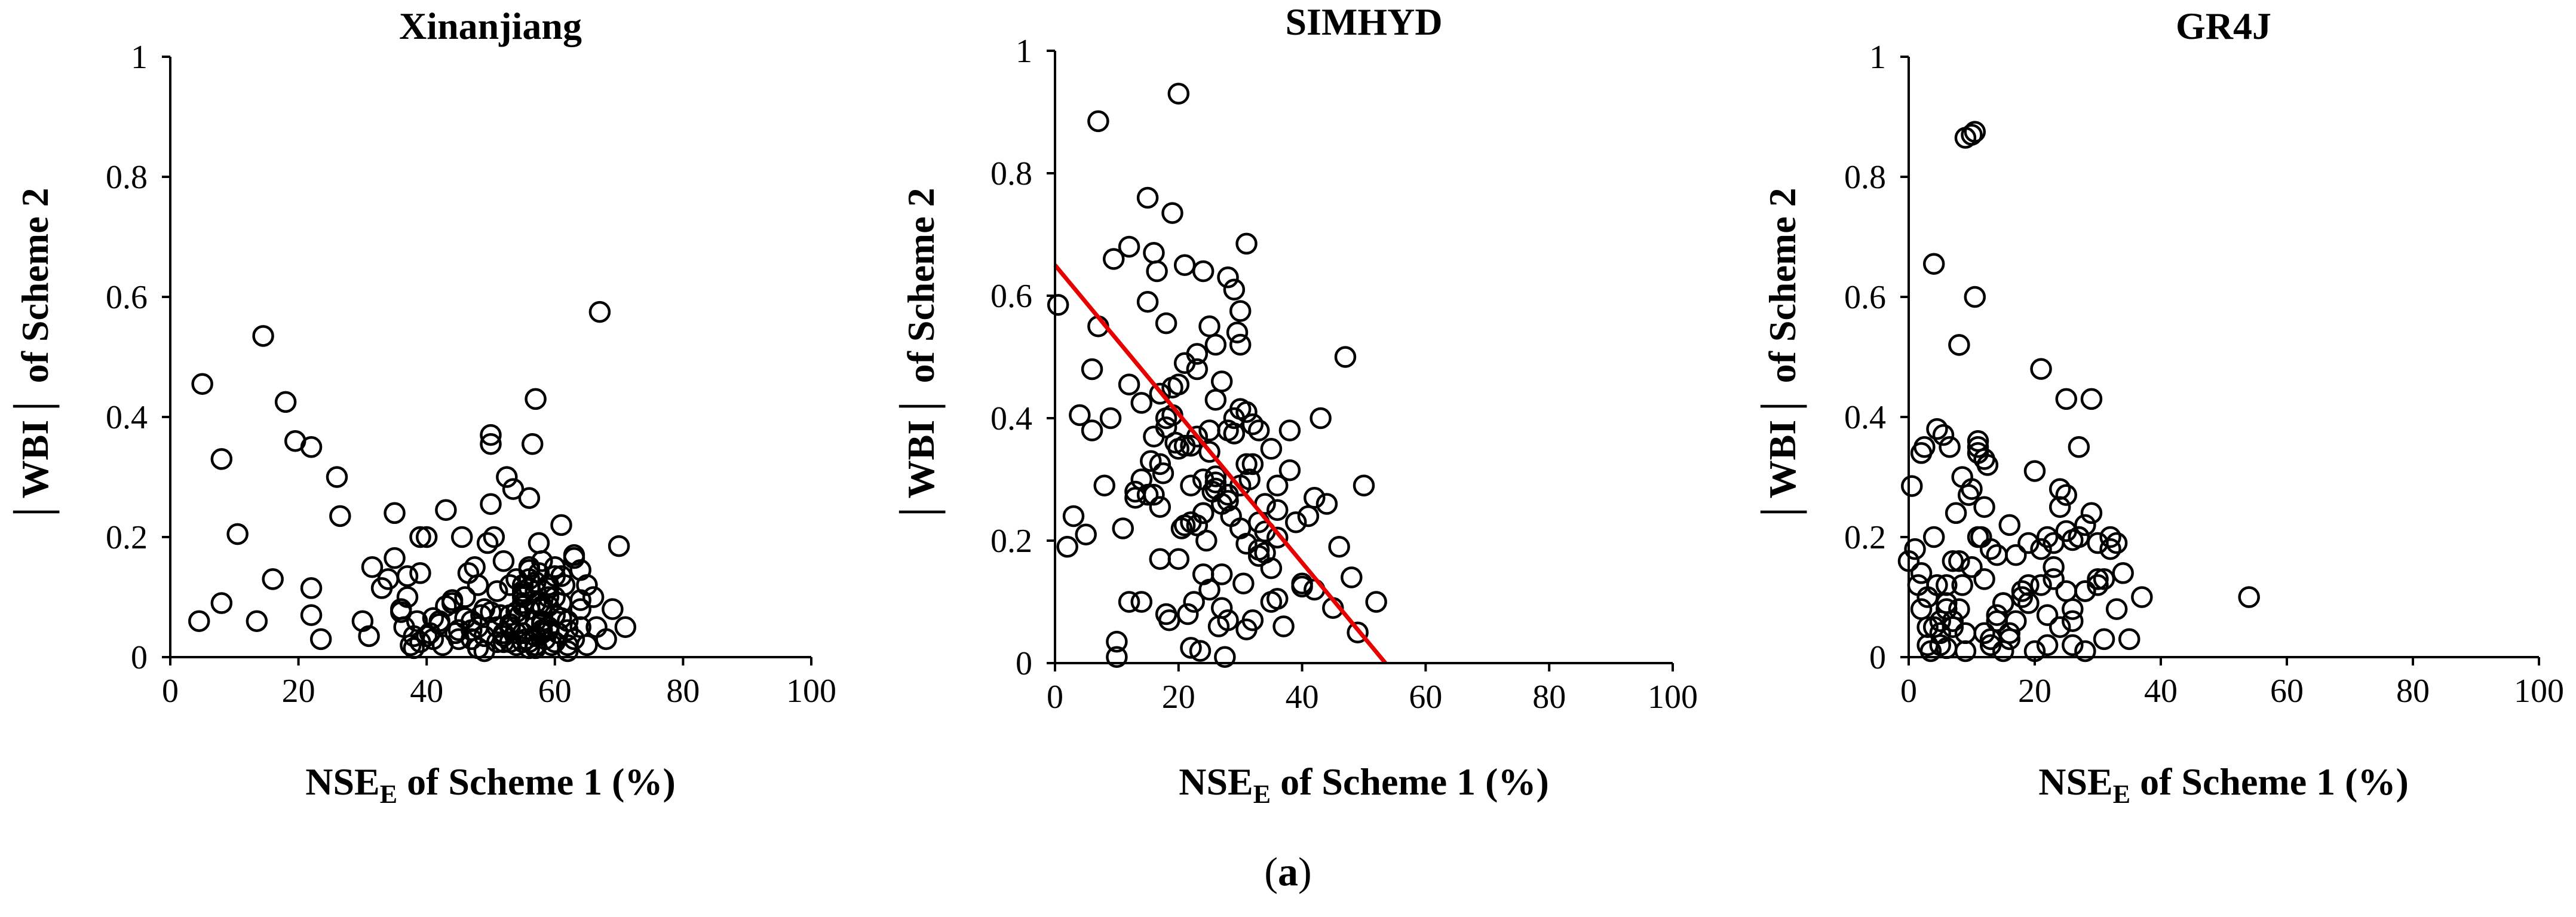 The image size is (2576, 917). Describe the element at coordinates (1865, 177) in the screenshot. I see `y-tick-label: 0.8` at that location.